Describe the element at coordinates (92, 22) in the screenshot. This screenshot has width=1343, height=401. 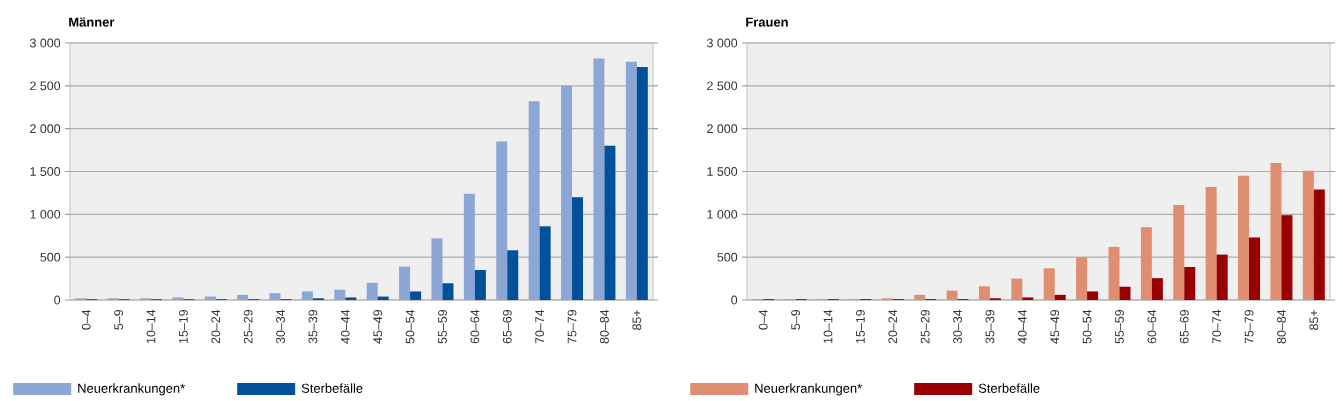
I see `chart-title: Männer` at that location.